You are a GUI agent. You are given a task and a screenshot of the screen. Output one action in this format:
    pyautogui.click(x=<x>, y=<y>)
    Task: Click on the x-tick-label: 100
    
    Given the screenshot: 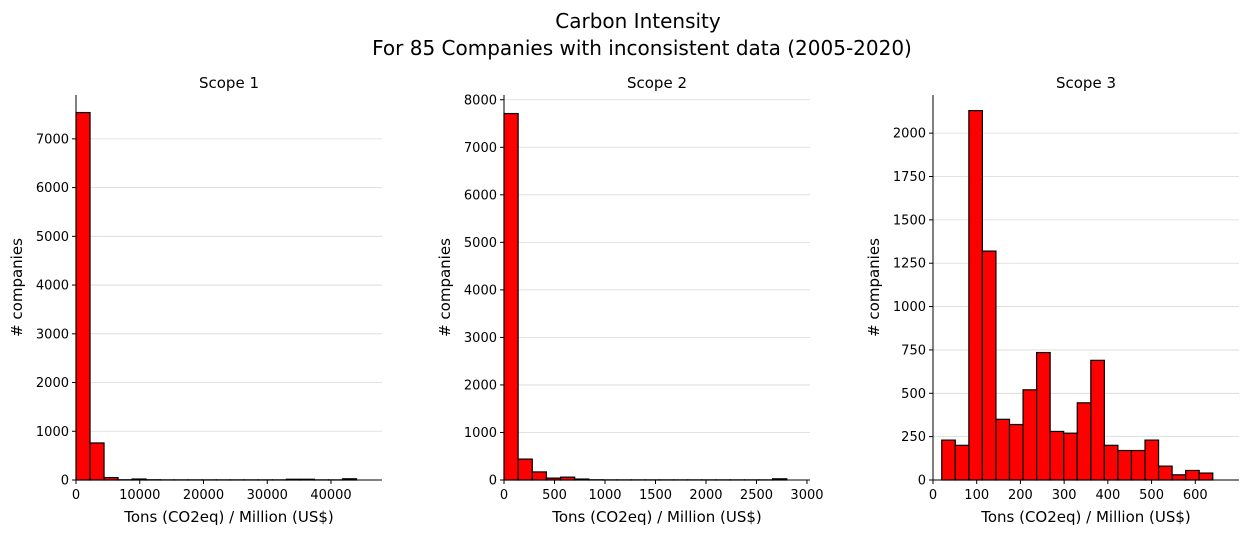 What is the action you would take?
    pyautogui.click(x=976, y=495)
    